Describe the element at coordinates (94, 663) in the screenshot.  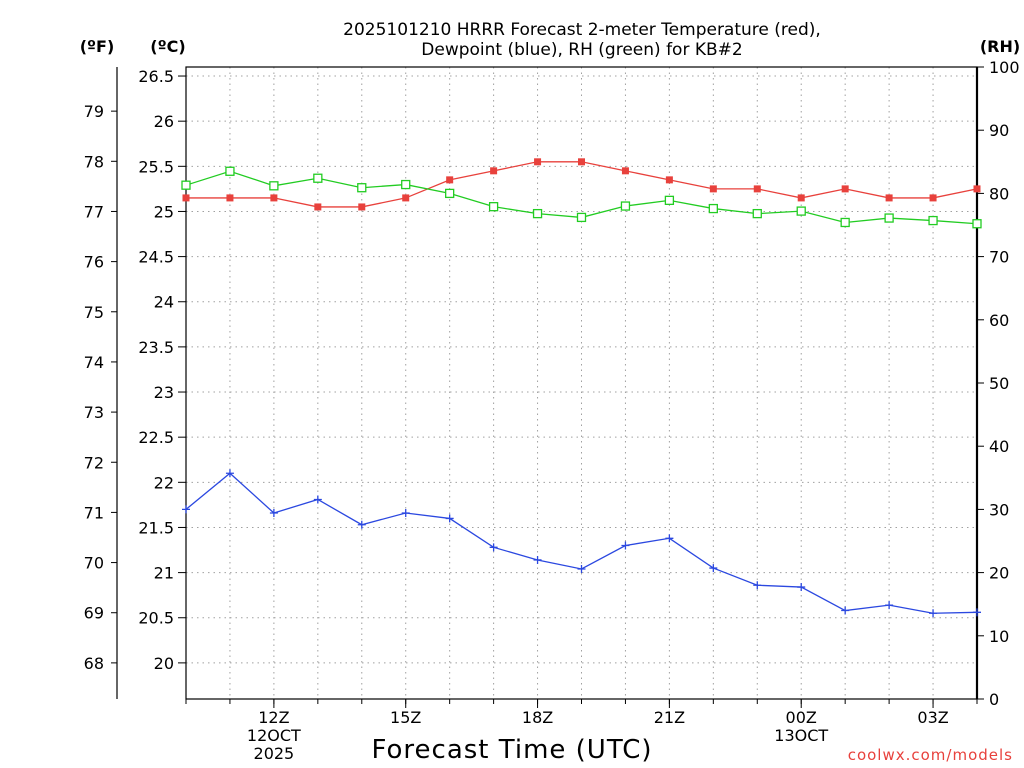
I see `fahrenheit-tick-label: 68` at that location.